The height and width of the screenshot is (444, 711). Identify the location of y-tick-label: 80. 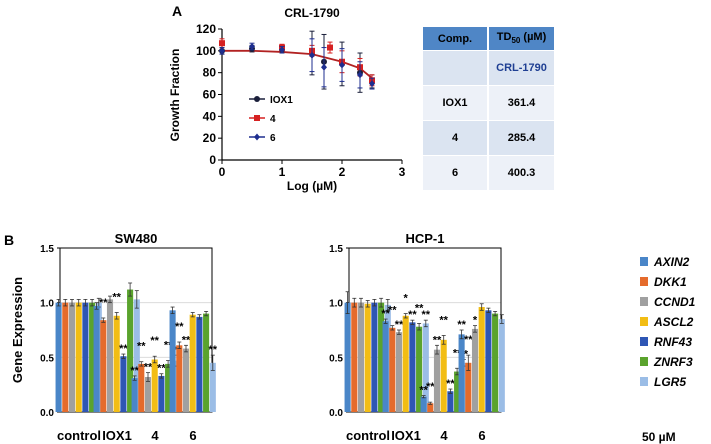
(210, 73).